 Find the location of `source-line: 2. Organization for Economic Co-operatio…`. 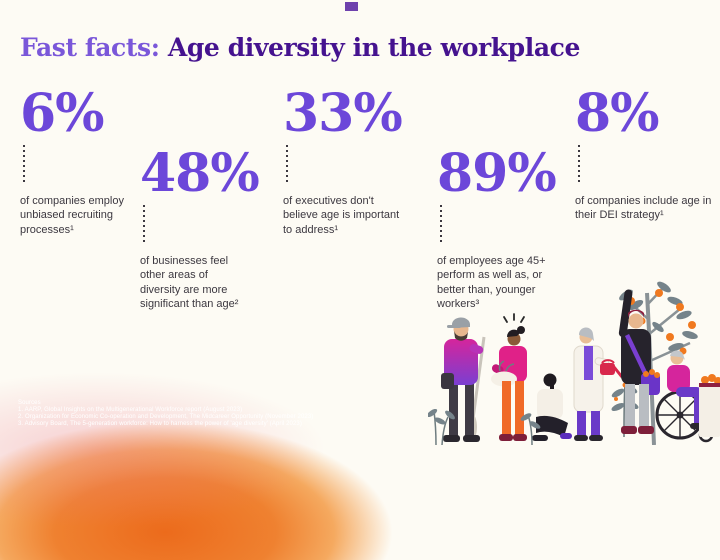

source-line: 2. Organization for Economic Co-operatio… is located at coordinates (166, 417).